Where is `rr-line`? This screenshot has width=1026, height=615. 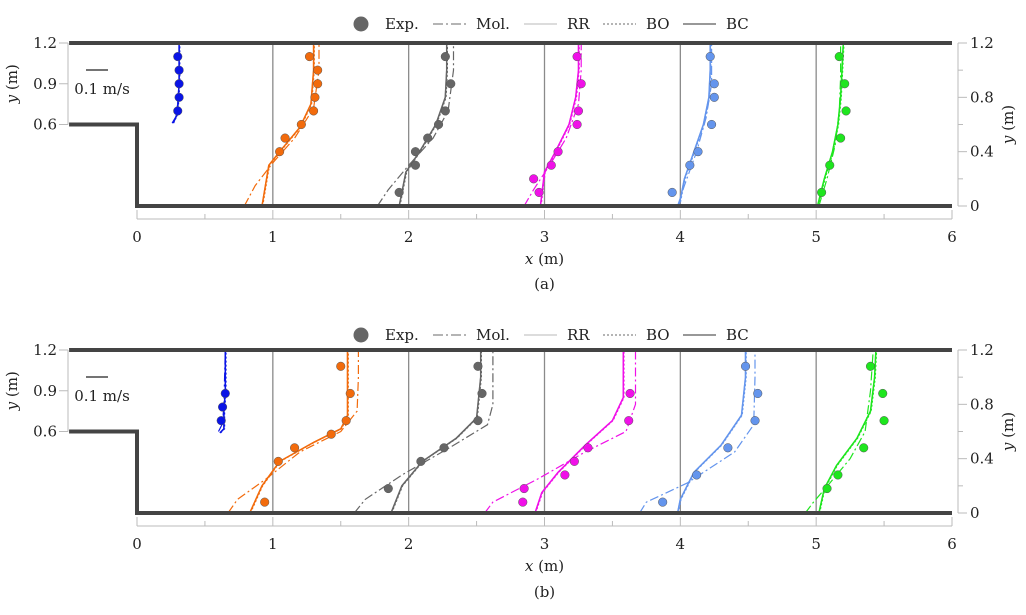 rr-line is located at coordinates (579, 432).